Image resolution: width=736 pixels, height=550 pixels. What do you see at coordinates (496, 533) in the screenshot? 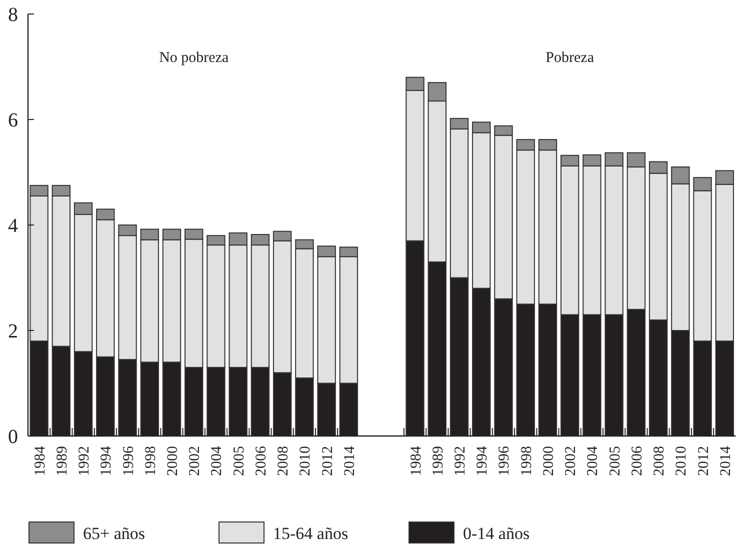
I see `legend-label: 0-14 años` at bounding box center [496, 533].